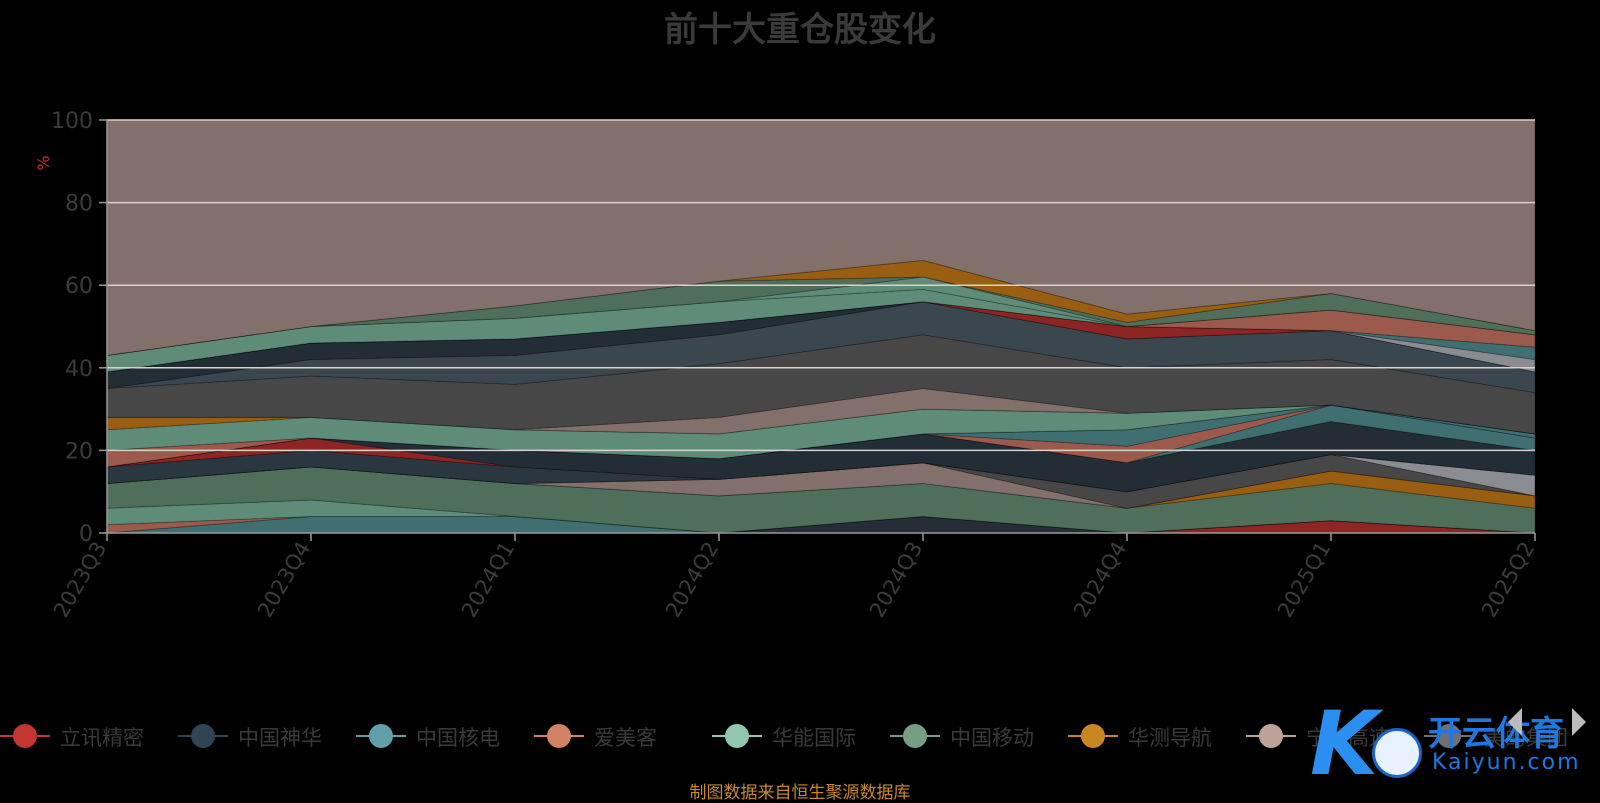  I want to click on y-tick-label: 0, so click(86, 534).